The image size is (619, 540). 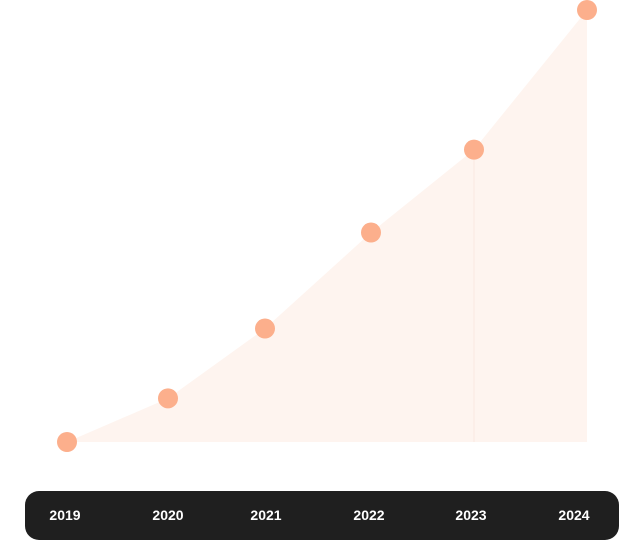 I want to click on x-tick-label-2019: 2019, so click(x=65, y=515).